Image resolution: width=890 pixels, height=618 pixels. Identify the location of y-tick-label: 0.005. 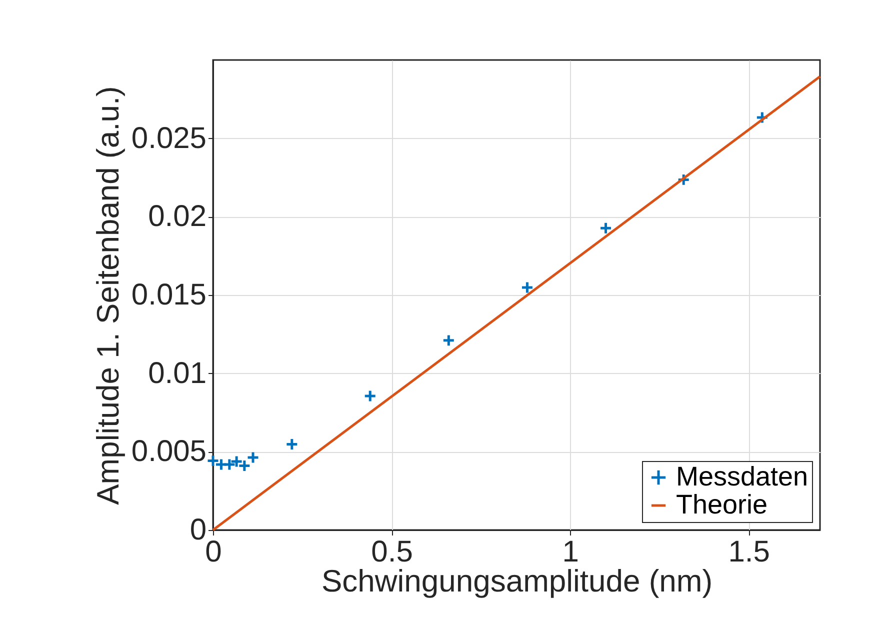
(168, 451).